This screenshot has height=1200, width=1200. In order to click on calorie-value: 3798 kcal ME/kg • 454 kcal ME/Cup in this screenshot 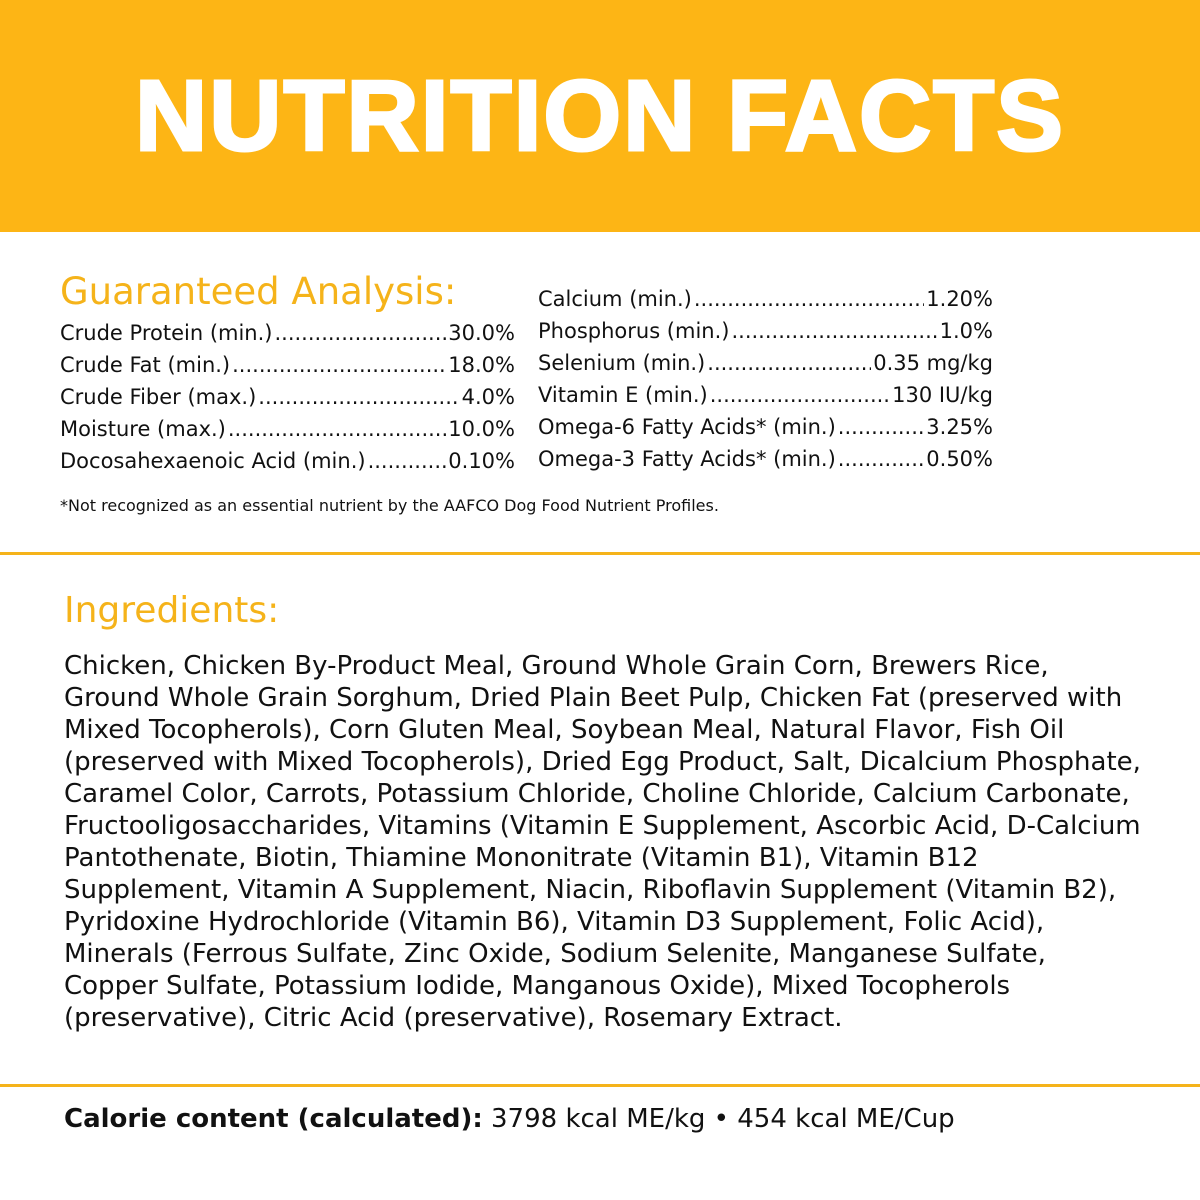, I will do `click(718, 1119)`.